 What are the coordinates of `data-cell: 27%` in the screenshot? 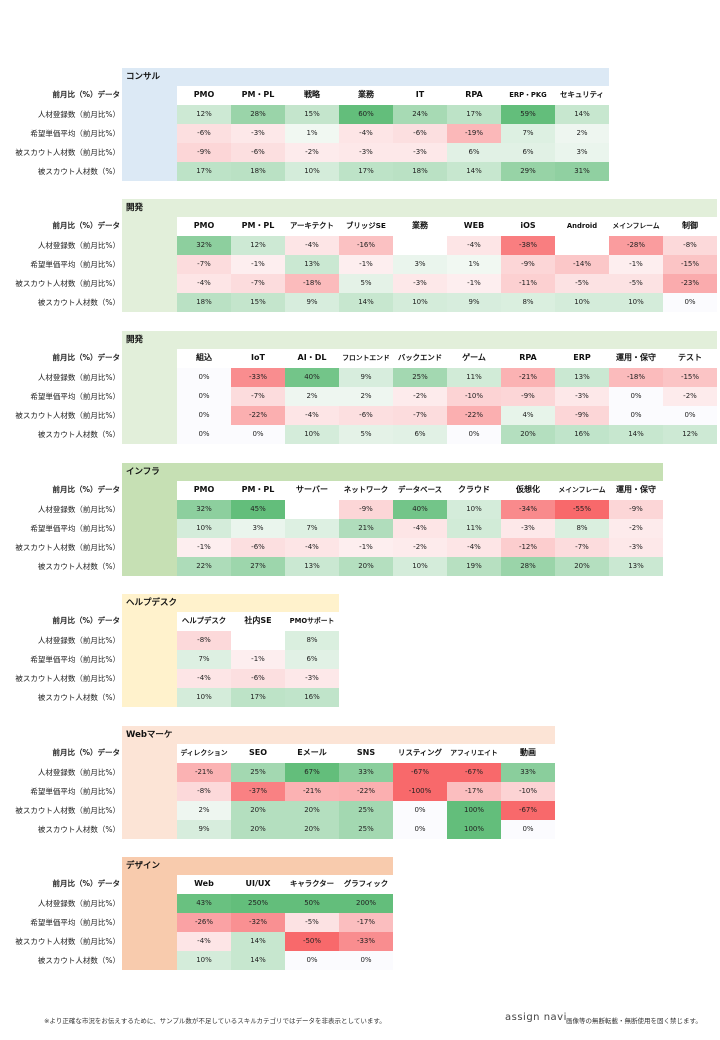 It's located at (258, 566).